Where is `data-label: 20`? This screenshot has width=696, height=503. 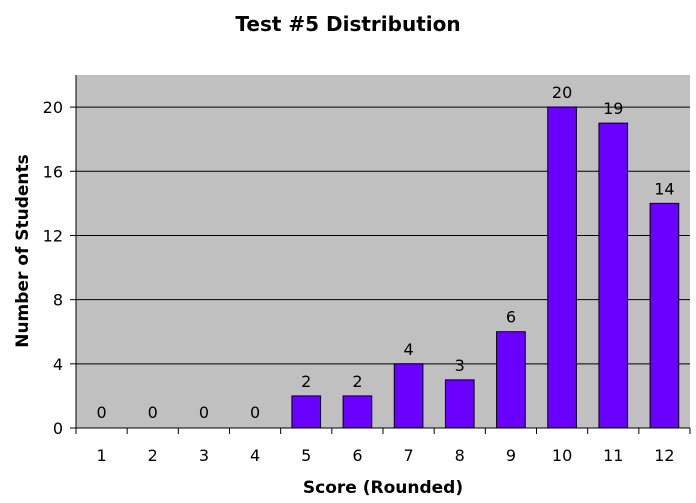 data-label: 20 is located at coordinates (562, 92).